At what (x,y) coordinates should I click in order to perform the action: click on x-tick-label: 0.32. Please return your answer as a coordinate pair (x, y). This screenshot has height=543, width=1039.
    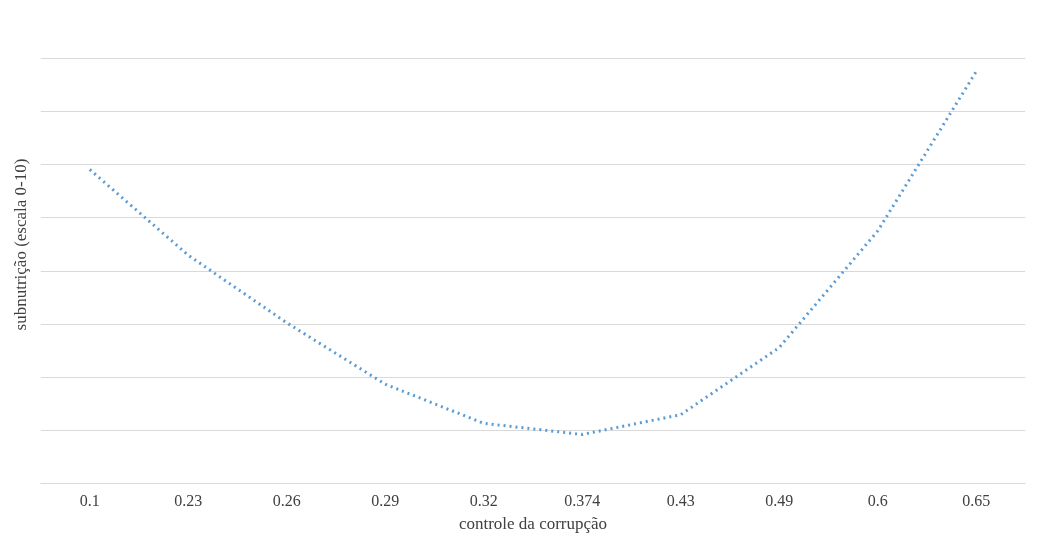
    Looking at the image, I should click on (483, 500).